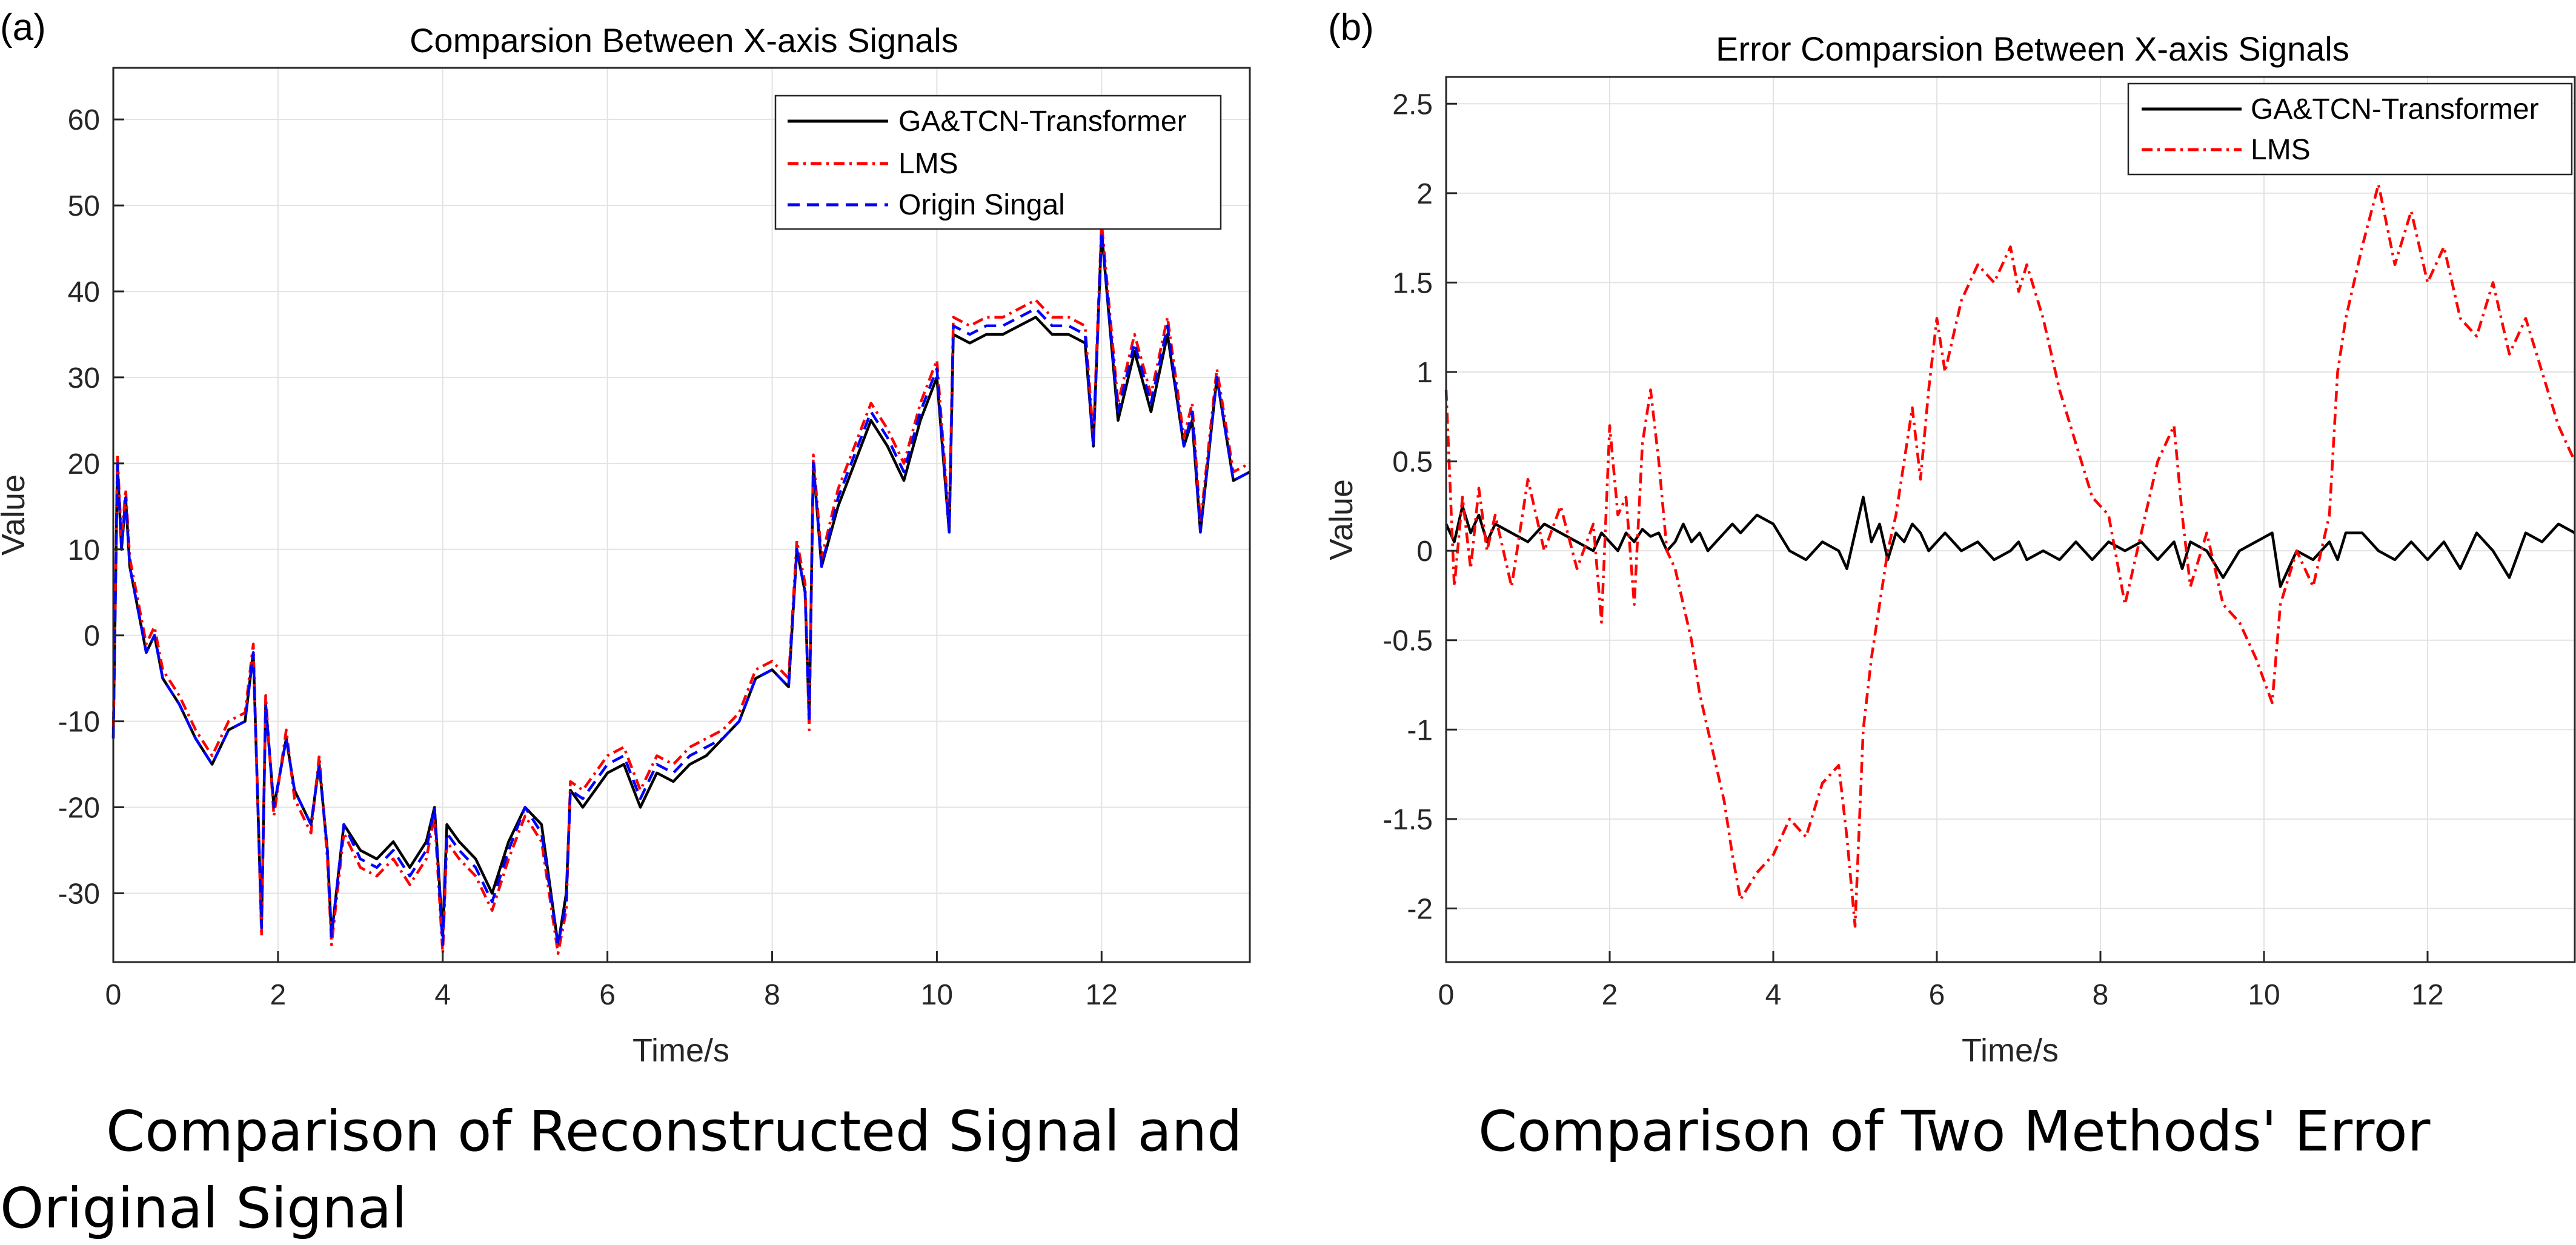 The width and height of the screenshot is (2576, 1245). What do you see at coordinates (79, 894) in the screenshot?
I see `y-tick-label: -30` at bounding box center [79, 894].